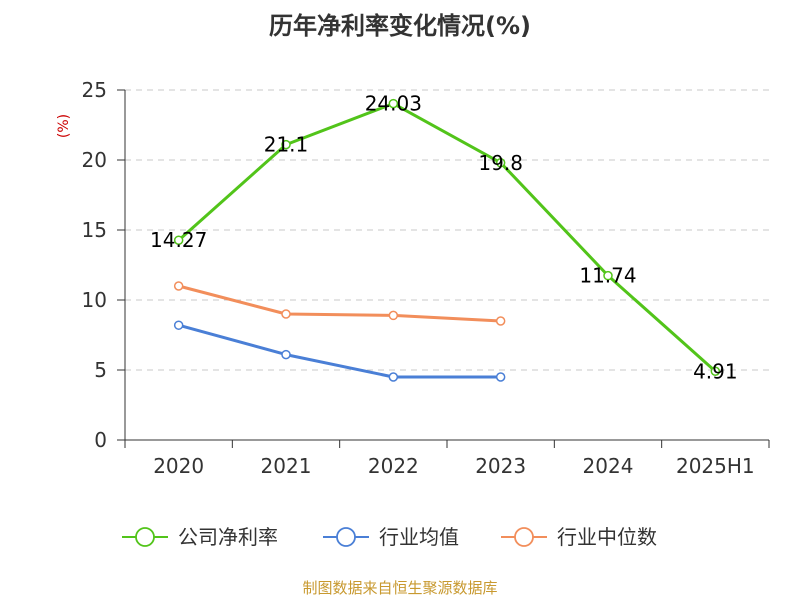 Image resolution: width=800 pixels, height=600 pixels. Describe the element at coordinates (399, 588) in the screenshot. I see `source-note: 制图数据来自恒生聚源数据库` at that location.